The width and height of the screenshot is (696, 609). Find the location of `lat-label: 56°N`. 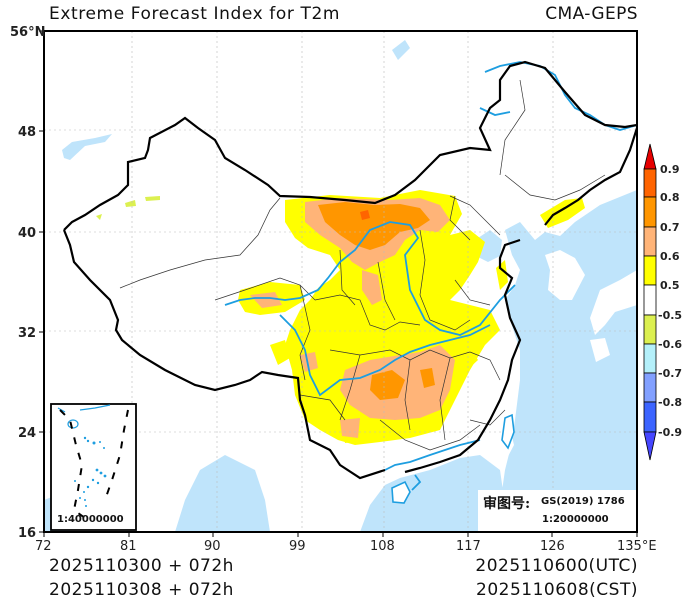

lat-label: 56°N is located at coordinates (27, 32).